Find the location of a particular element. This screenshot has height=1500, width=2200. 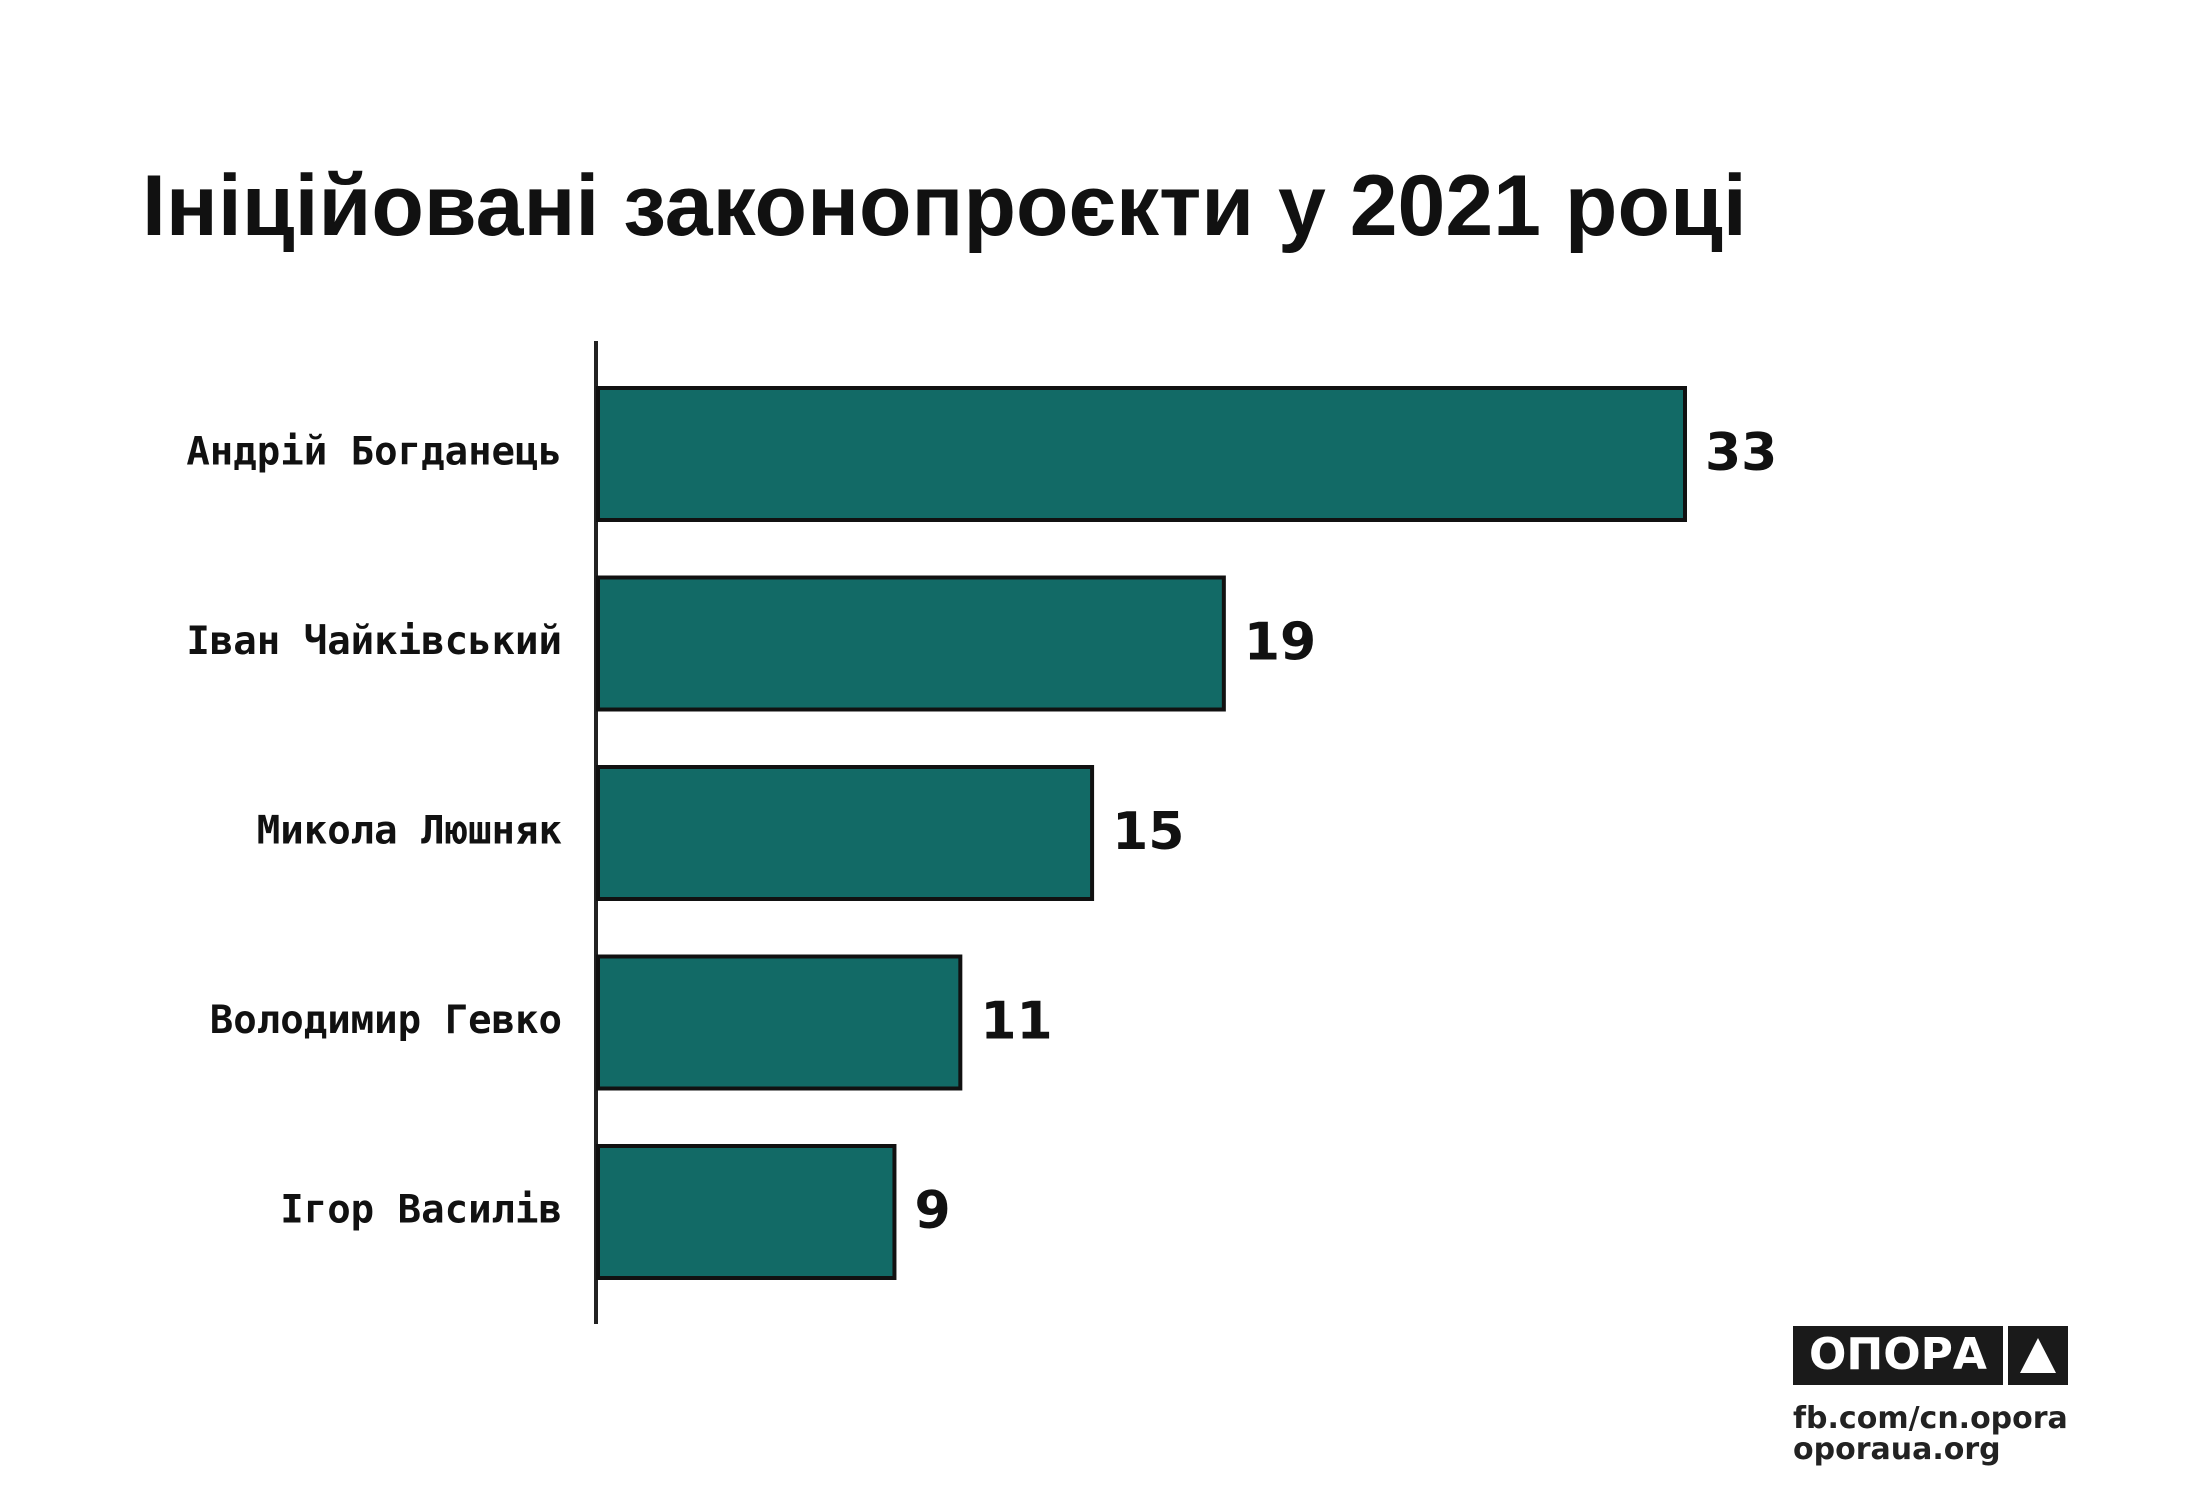

category-label: Ігор Василів is located at coordinates (421, 1210).